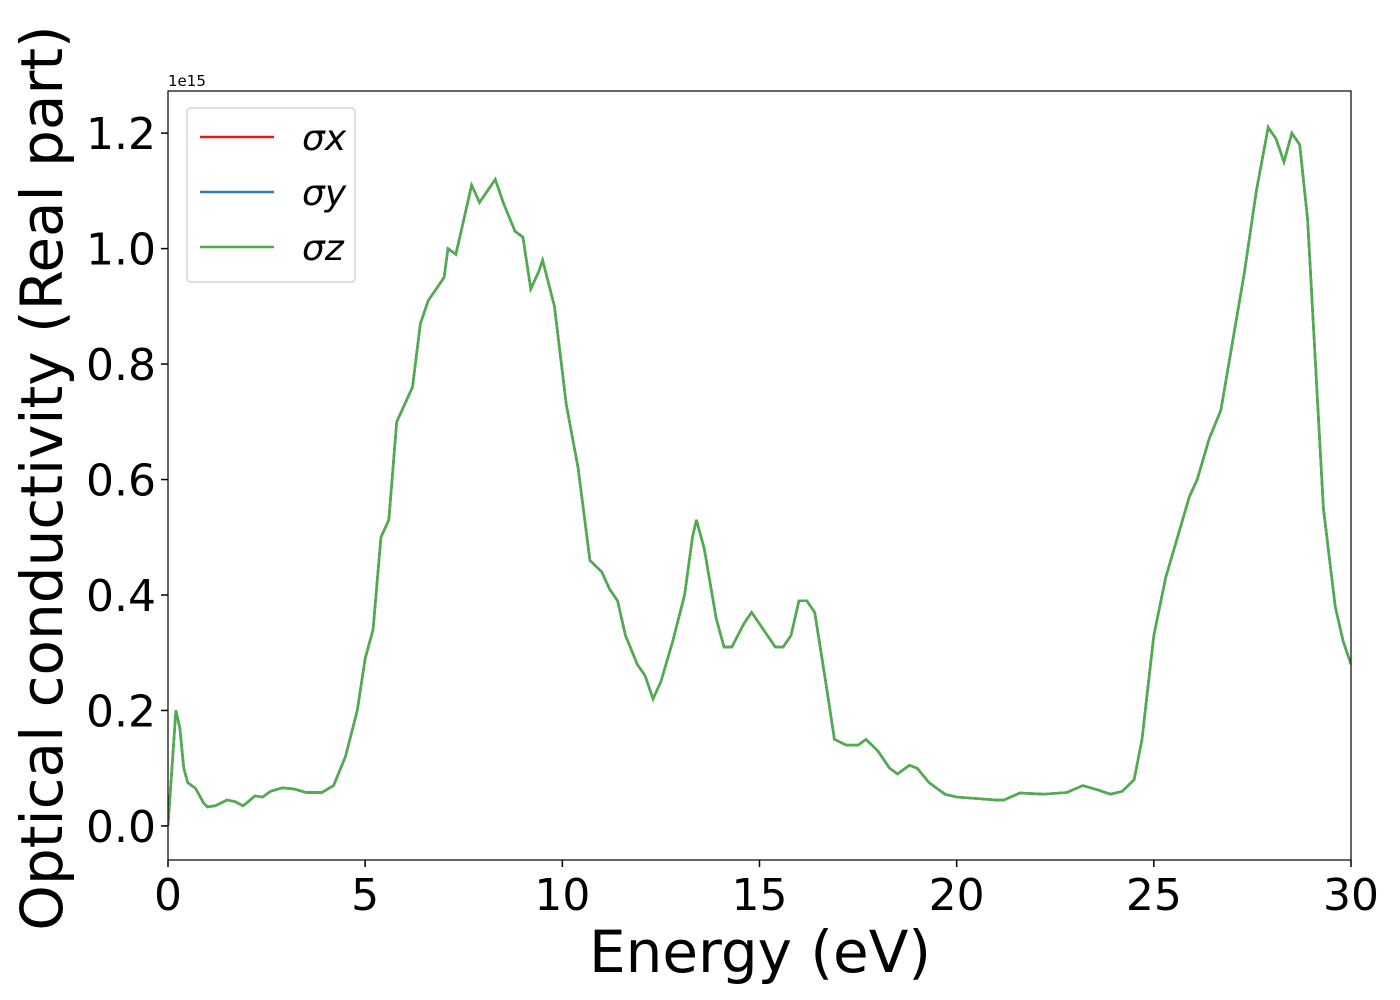 The width and height of the screenshot is (1400, 1000). What do you see at coordinates (323, 248) in the screenshot?
I see `legend-label: σz` at bounding box center [323, 248].